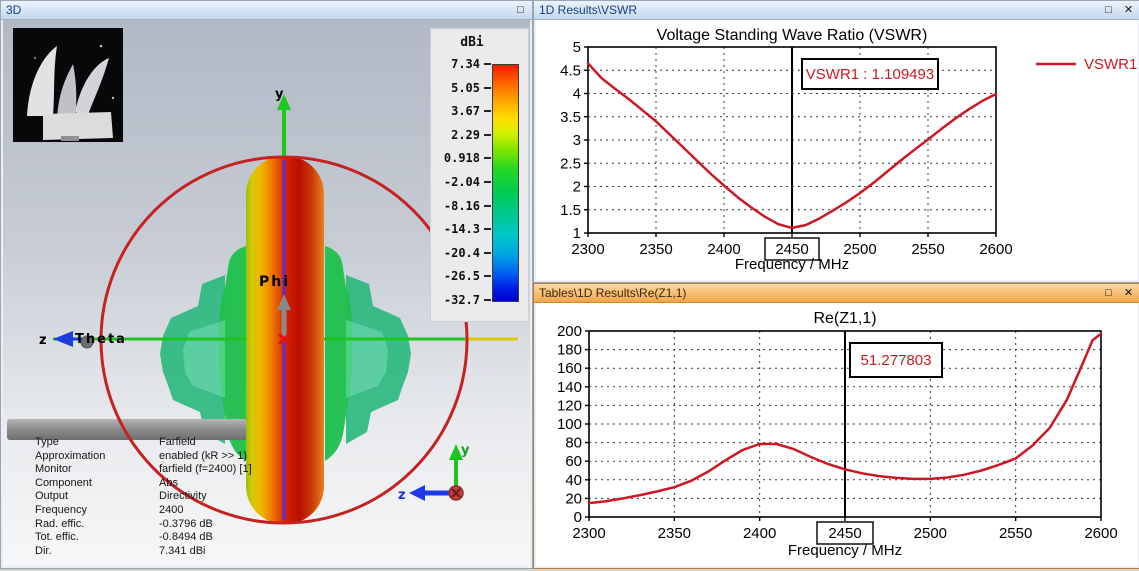 Image resolution: width=1139 pixels, height=571 pixels. What do you see at coordinates (1110, 64) in the screenshot?
I see `legend-label: VSWR1` at bounding box center [1110, 64].